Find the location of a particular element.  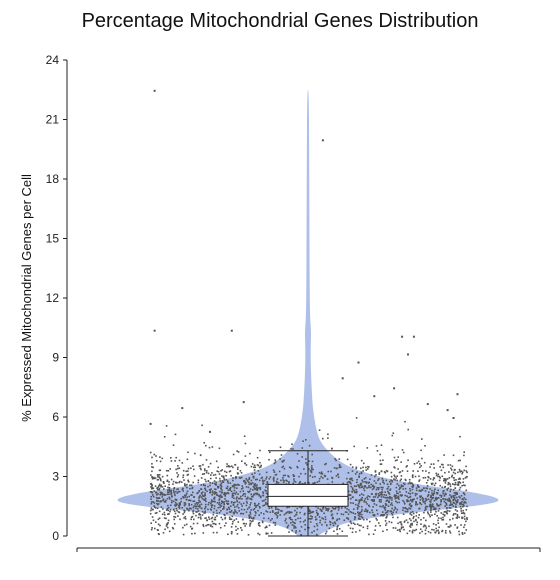

y-tick-label: 12 is located at coordinates (53, 298).